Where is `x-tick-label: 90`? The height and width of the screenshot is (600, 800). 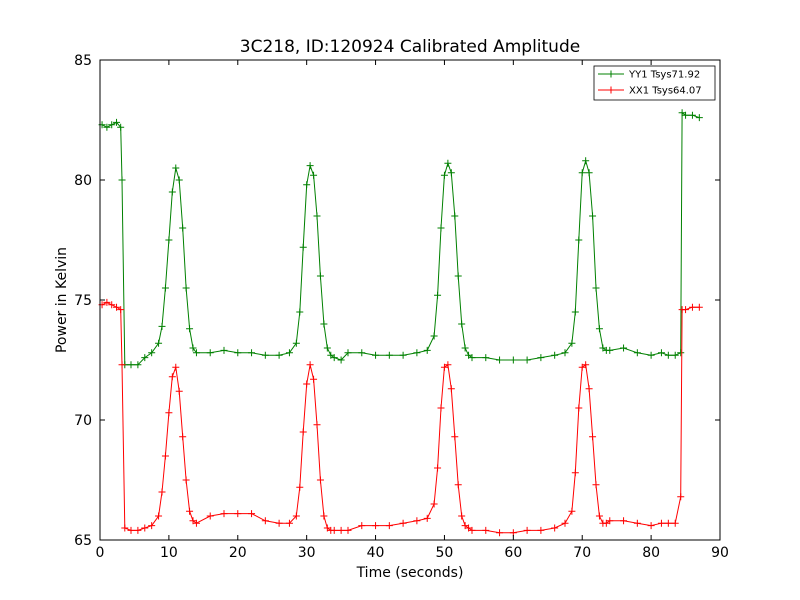 x-tick-label: 90 is located at coordinates (720, 553).